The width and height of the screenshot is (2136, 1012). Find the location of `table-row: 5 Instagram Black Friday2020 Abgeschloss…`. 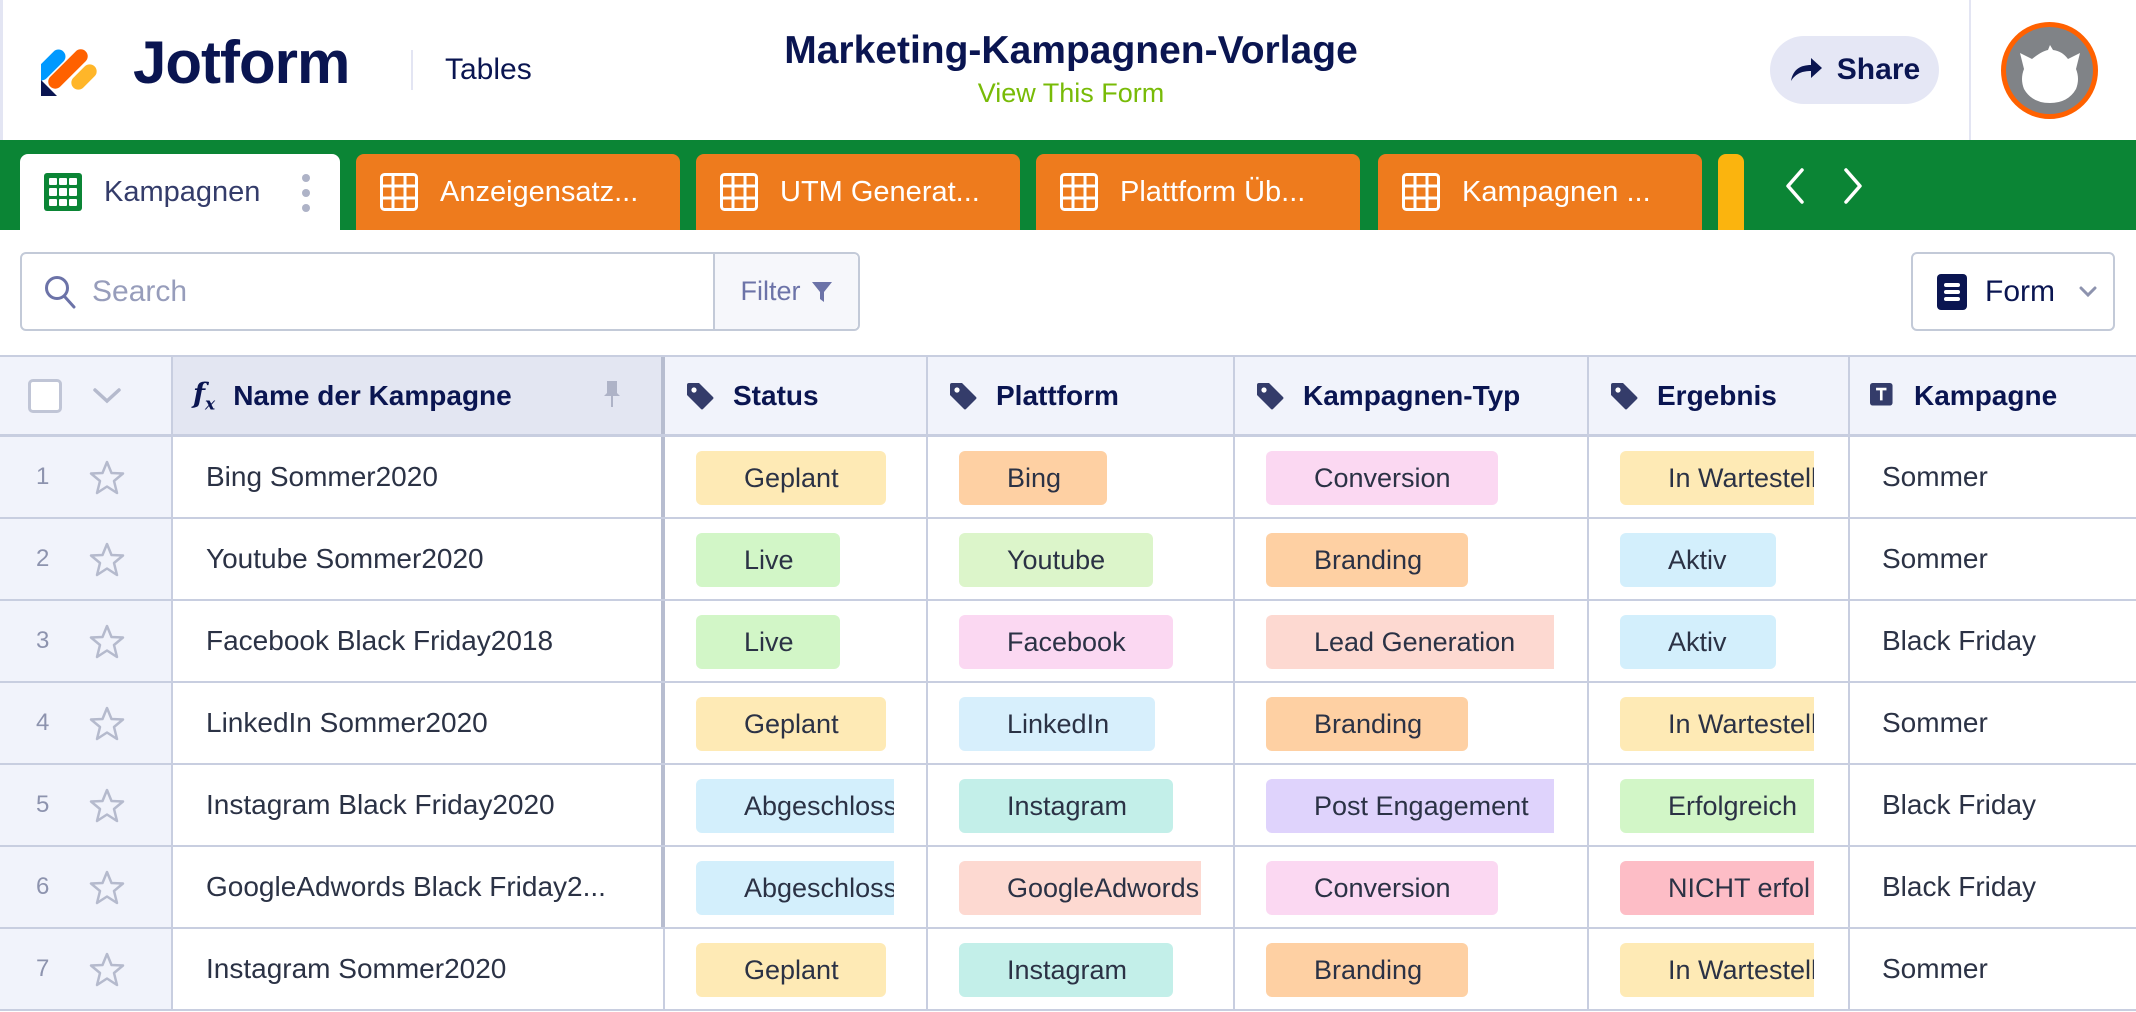

table-row: 5 Instagram Black Friday2020 Abgeschloss… is located at coordinates (1068, 806).